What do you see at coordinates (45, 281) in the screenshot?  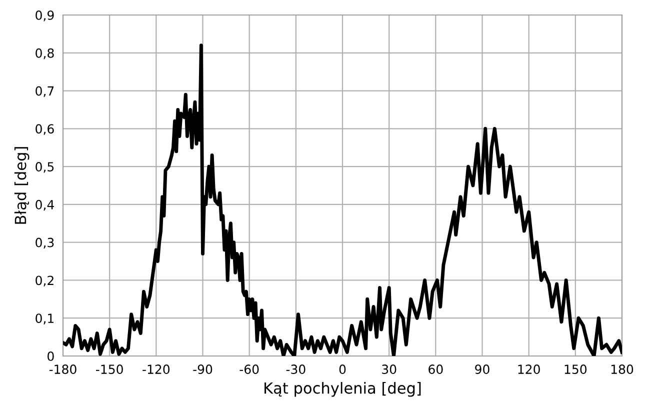 I see `y-tick-label: 0,2` at bounding box center [45, 281].